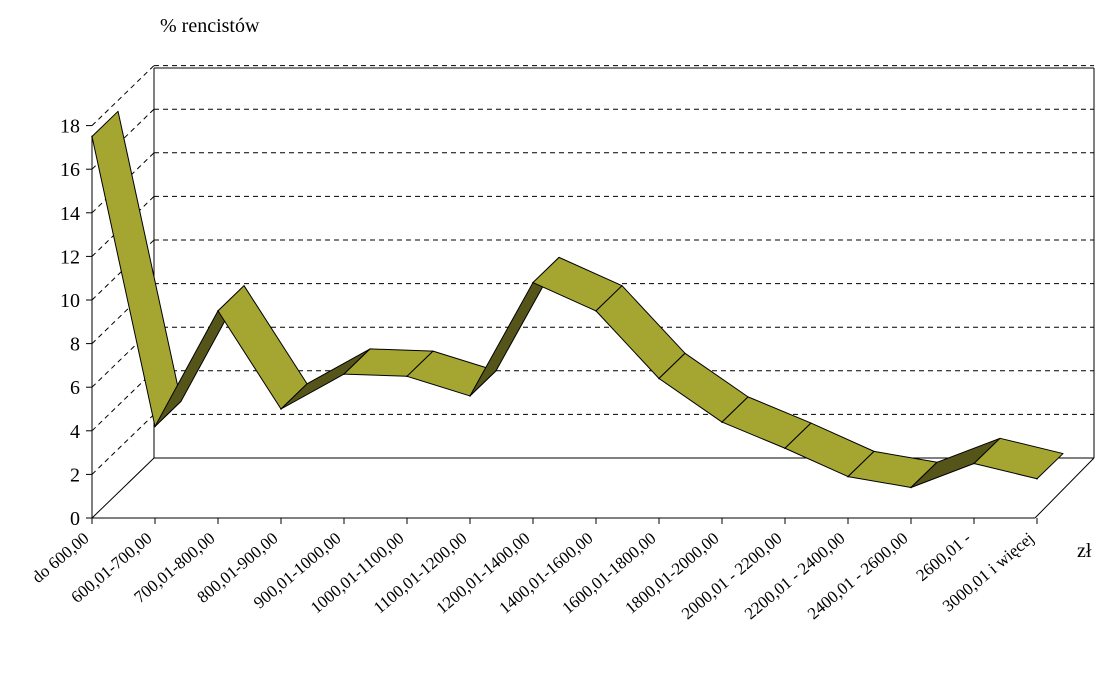 The image size is (1103, 681). I want to click on y-tick-label: 14, so click(70, 214).